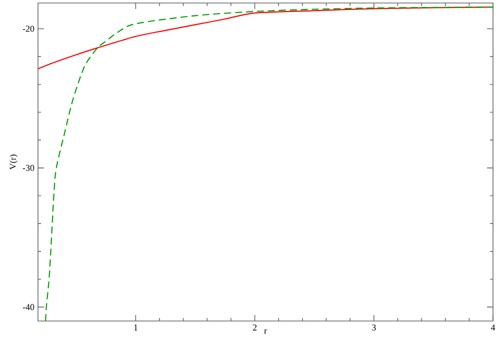 Image resolution: width=498 pixels, height=346 pixels. I want to click on y-tick-label: -40, so click(28, 307).